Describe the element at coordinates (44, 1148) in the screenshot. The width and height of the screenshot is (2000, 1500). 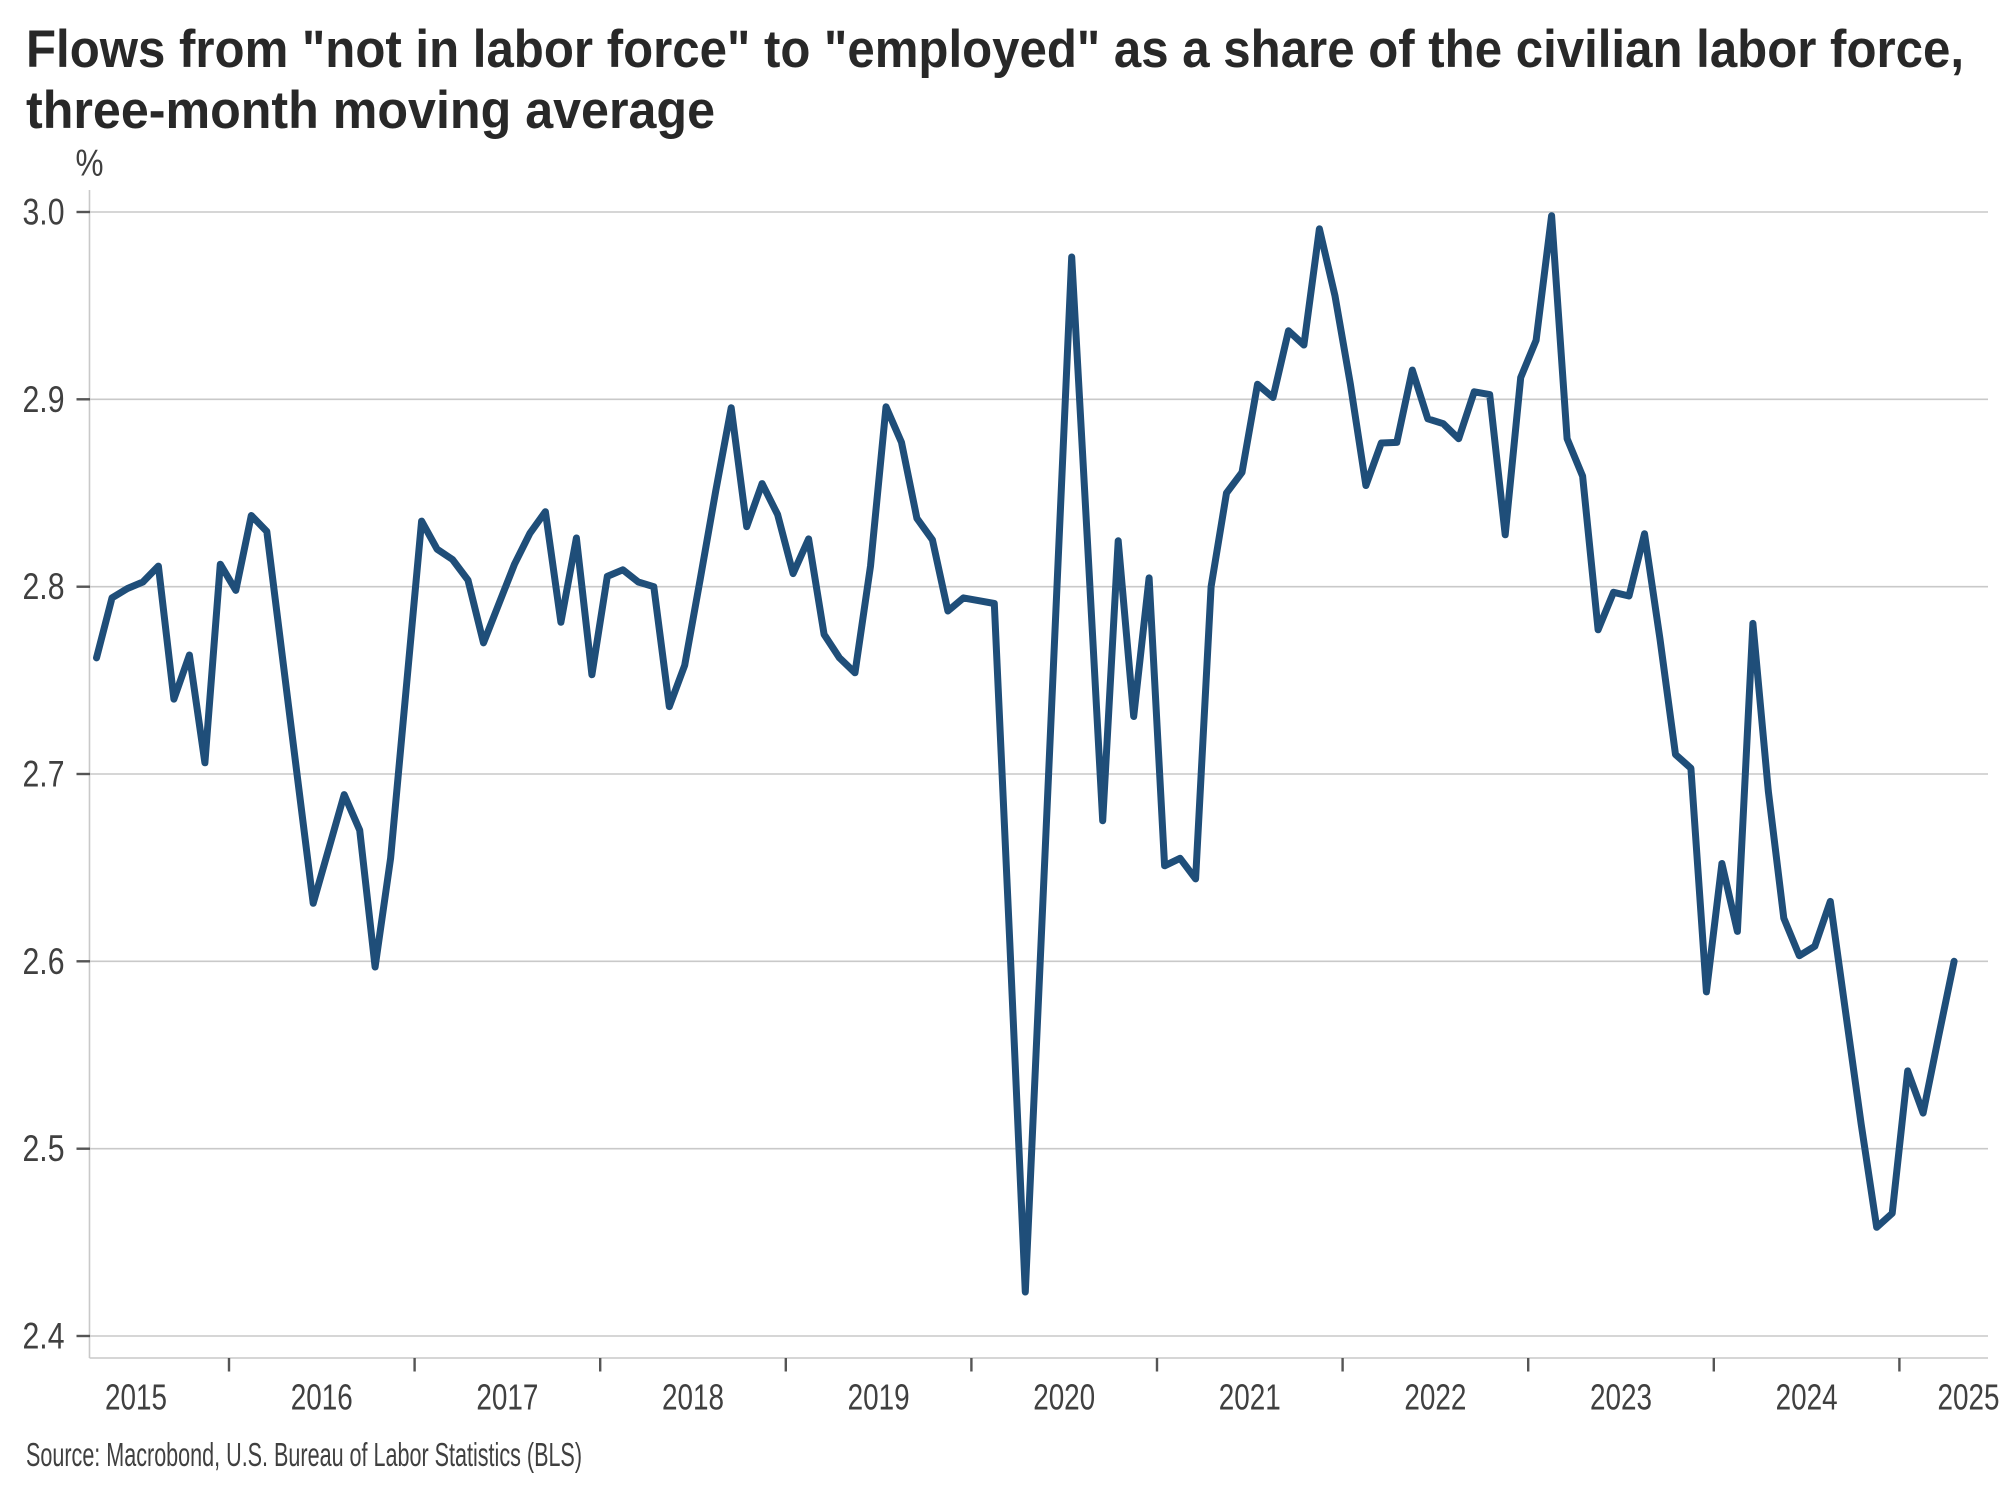
I see `svg-text: 2.5` at that location.